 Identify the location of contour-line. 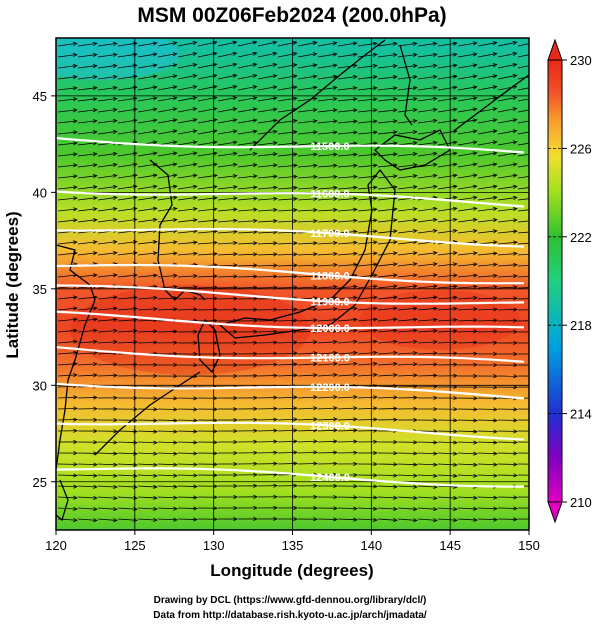
(290, 145).